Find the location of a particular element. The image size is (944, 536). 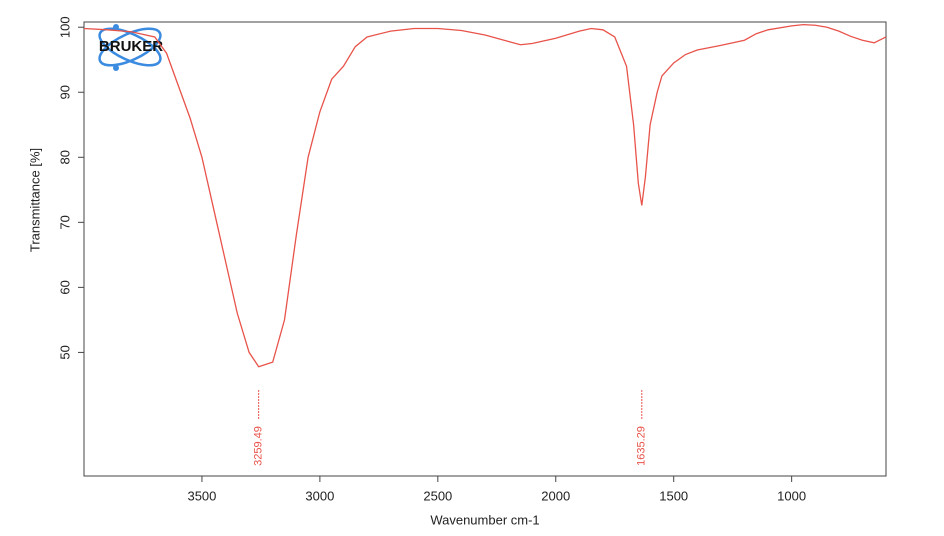

logo: BRUKER is located at coordinates (130, 47).